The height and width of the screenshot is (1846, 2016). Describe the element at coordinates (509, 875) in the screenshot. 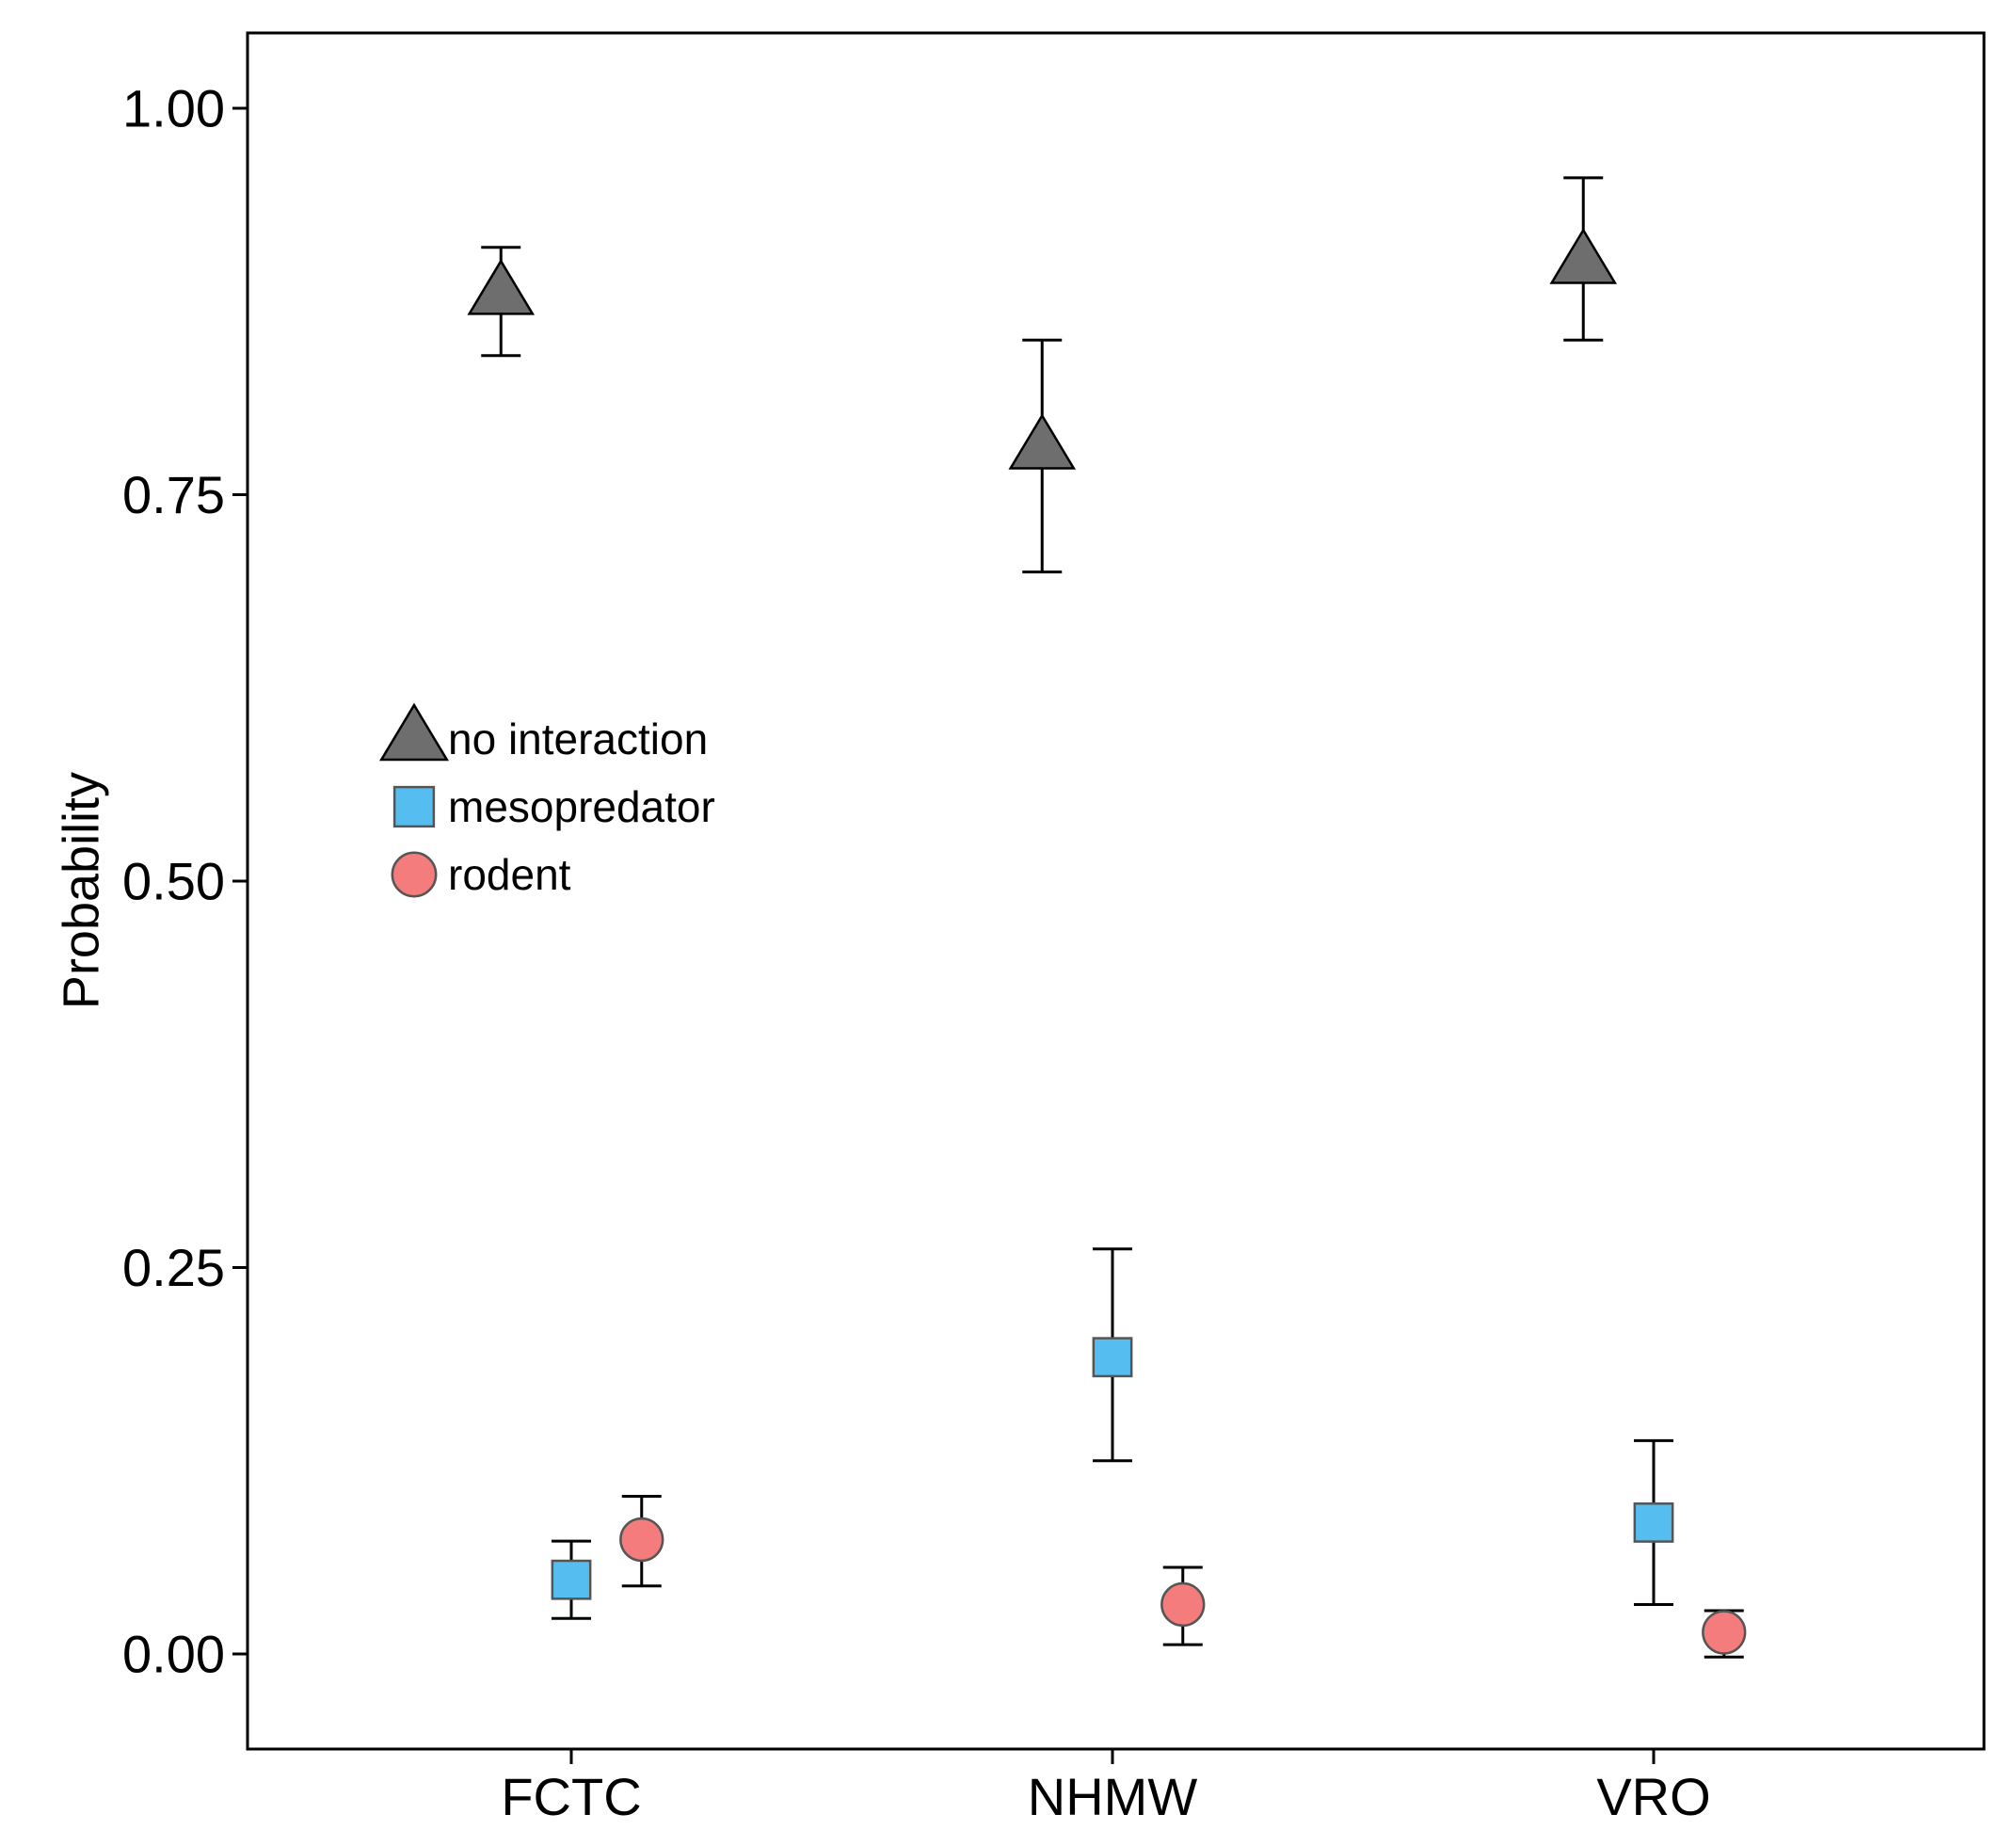

I see `legend-label: rodent` at that location.